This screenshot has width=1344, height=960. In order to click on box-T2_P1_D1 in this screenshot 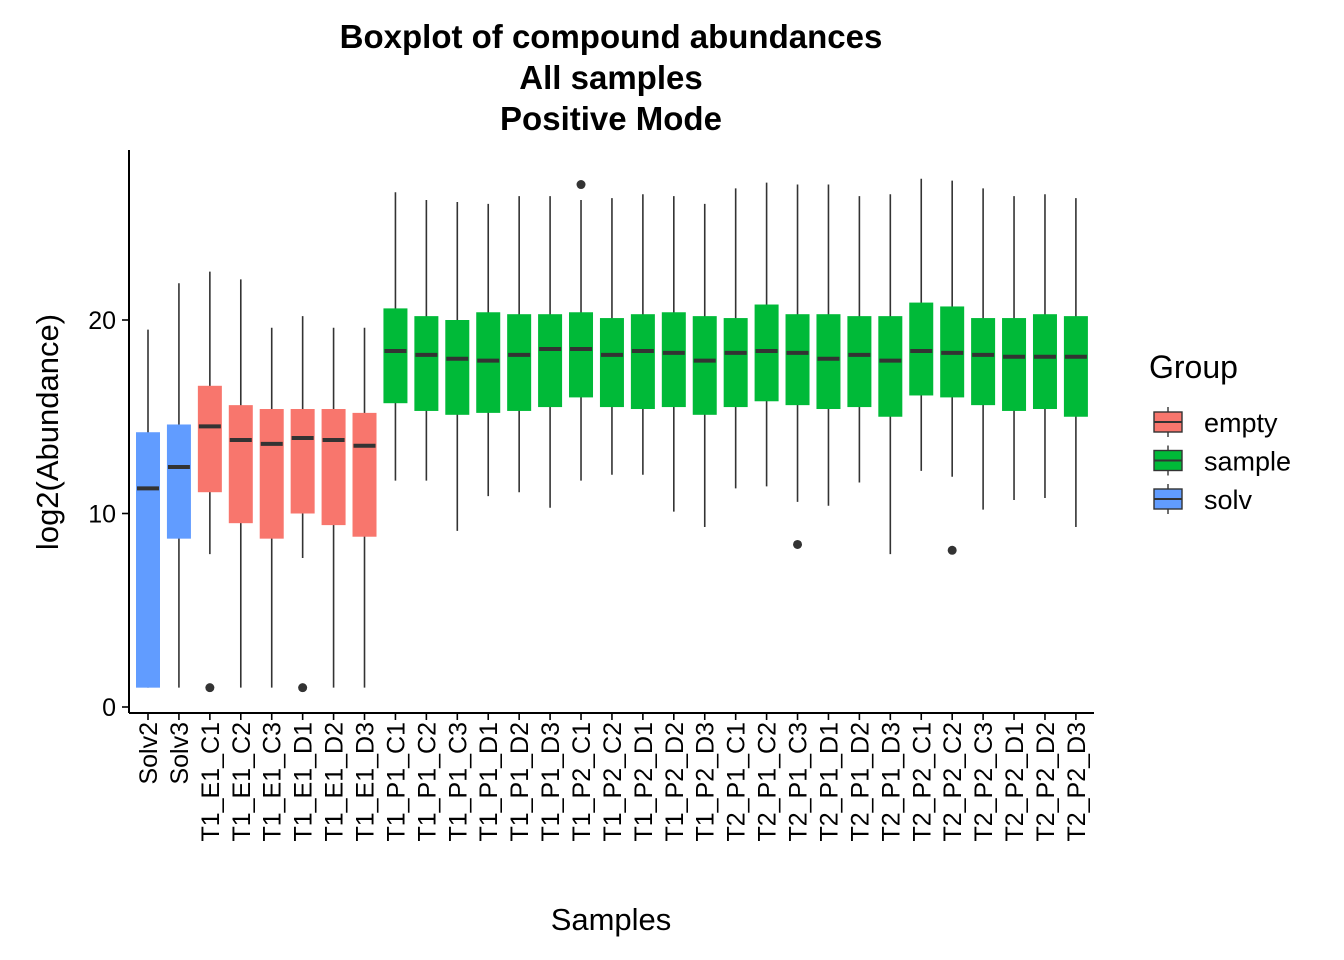, I will do `click(828, 345)`.